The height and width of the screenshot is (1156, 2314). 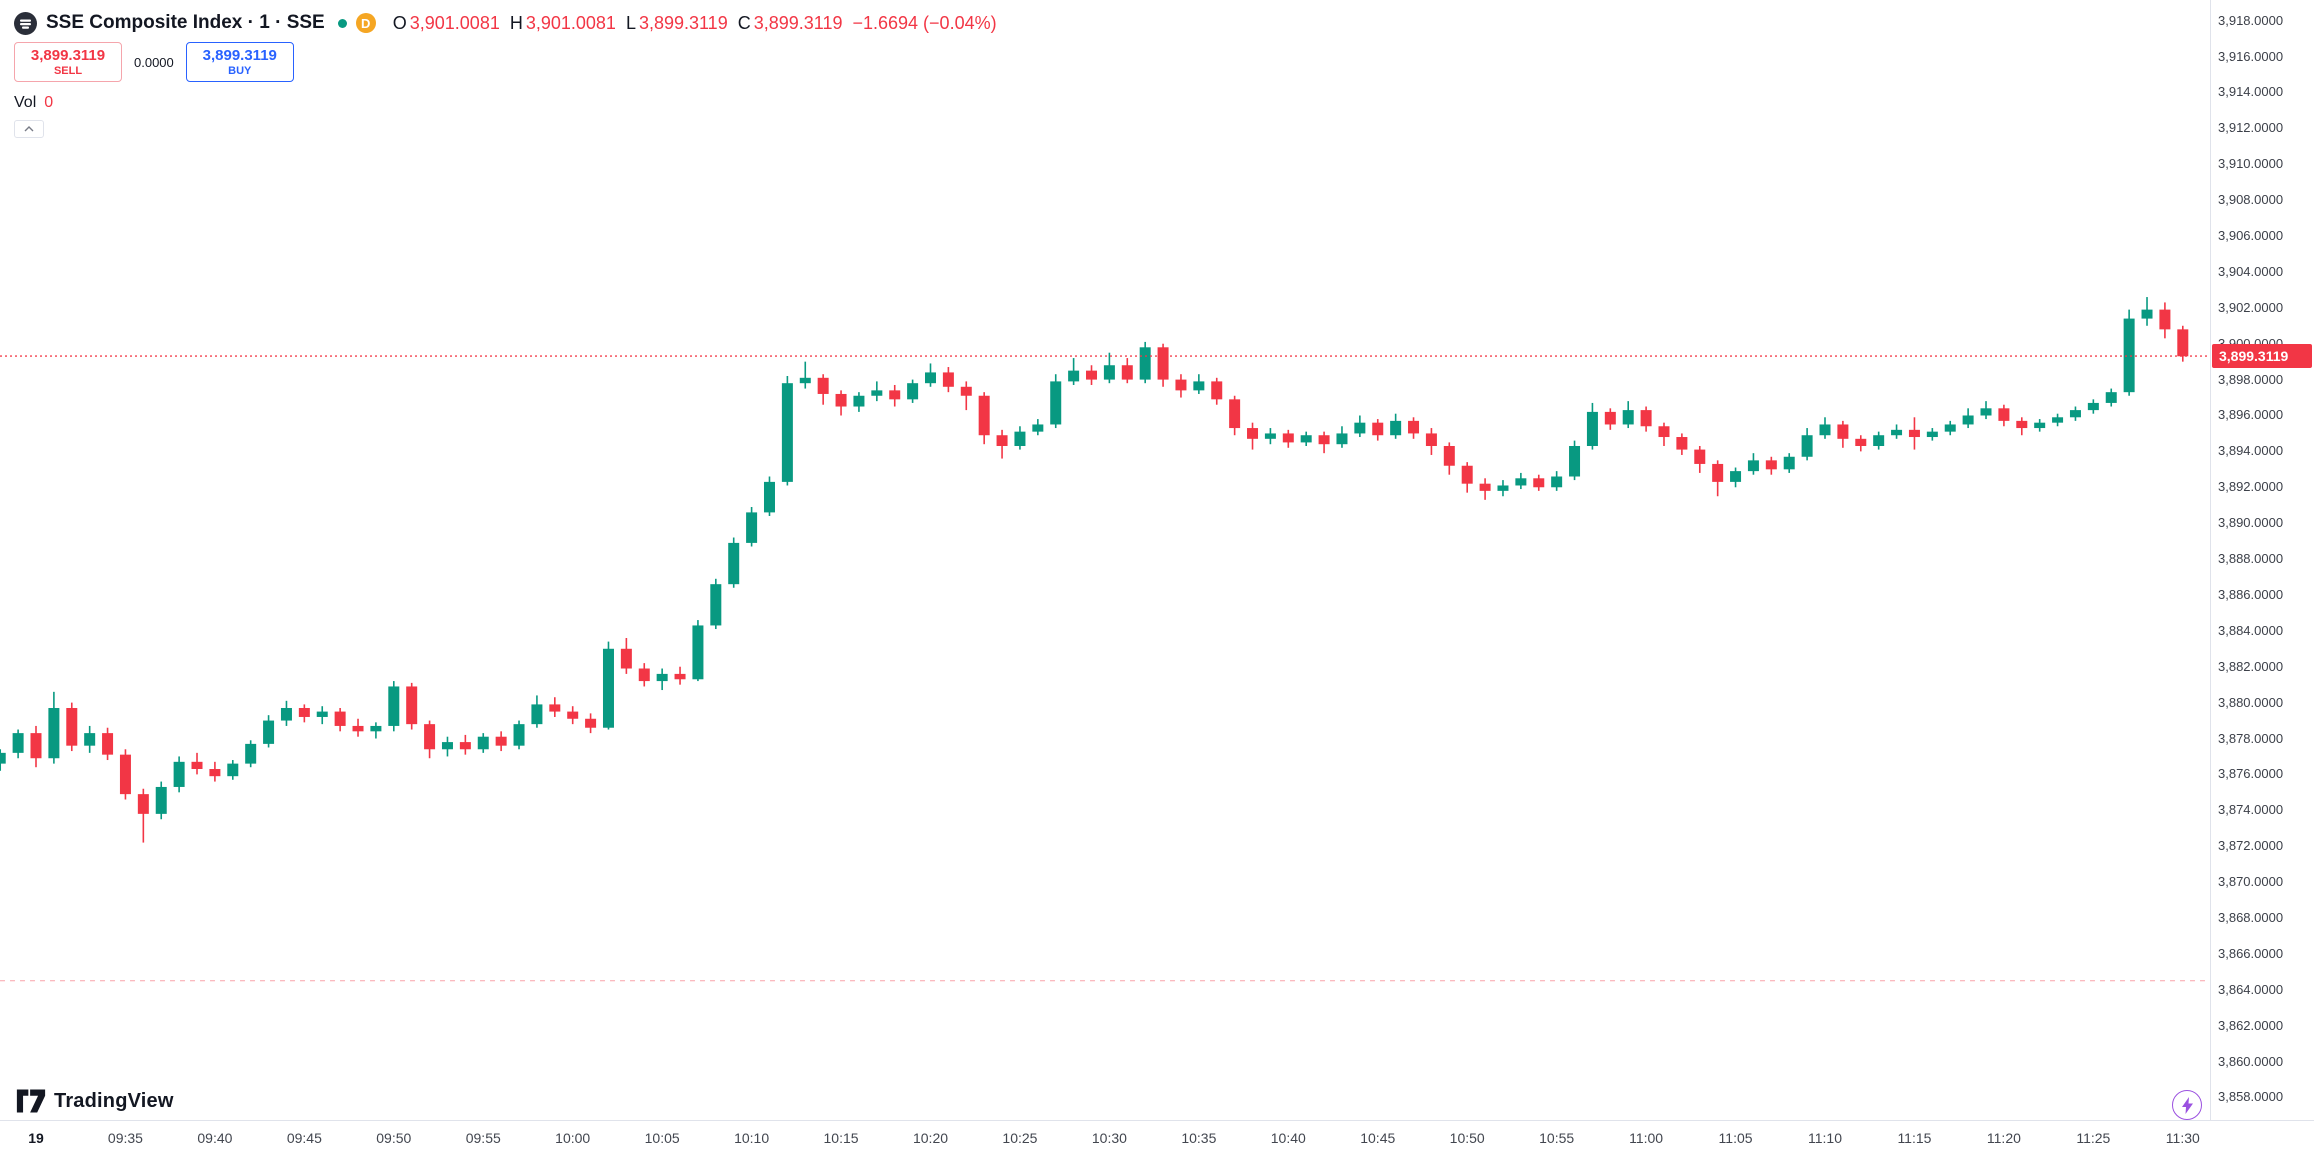 I want to click on price-tick-label: 3,918.0000, so click(x=2251, y=20).